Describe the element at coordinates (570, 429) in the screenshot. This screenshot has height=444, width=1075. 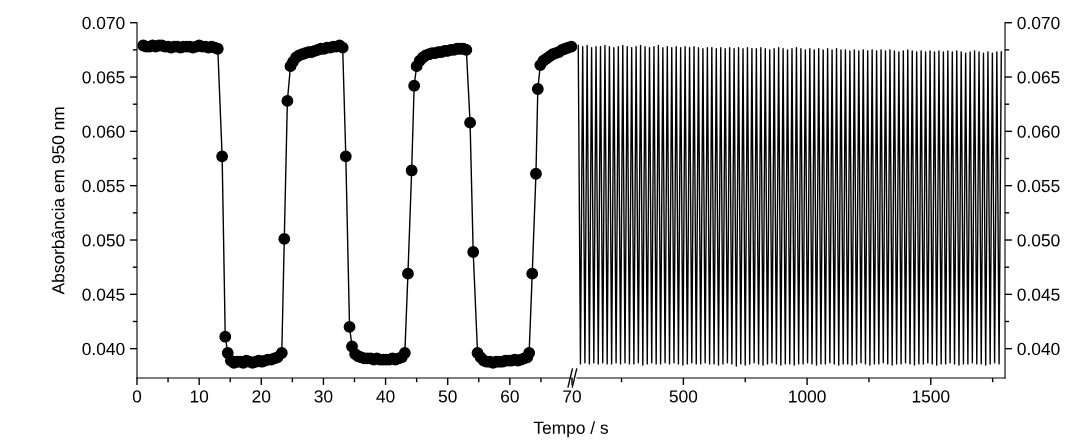
I see `x-axis-title: Tempo / s` at that location.